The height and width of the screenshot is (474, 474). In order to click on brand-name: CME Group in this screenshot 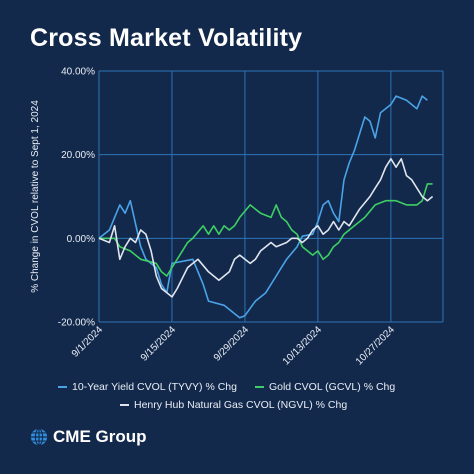, I will do `click(100, 436)`.